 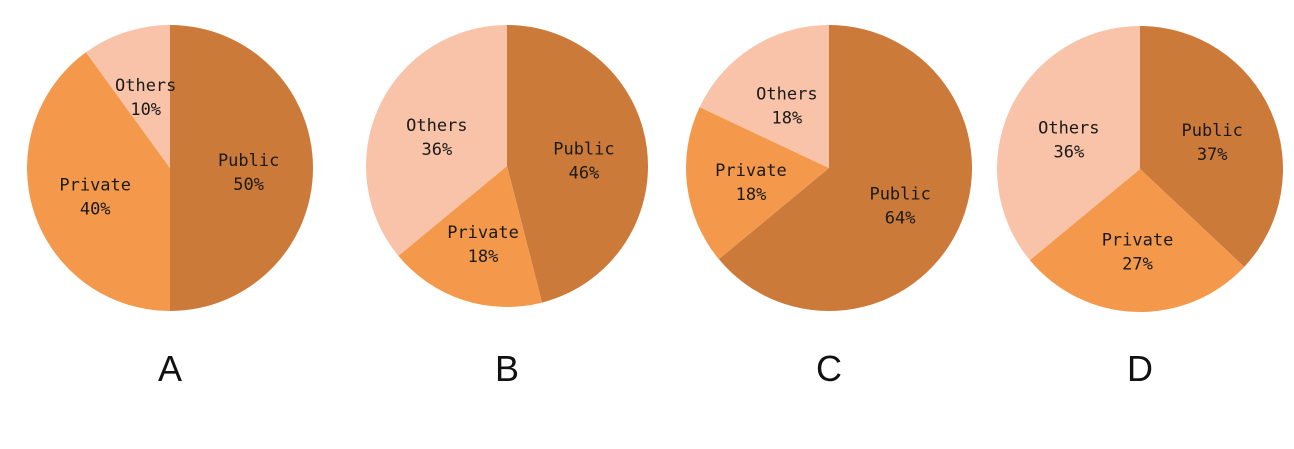 I want to click on slice-percent-label: 46%, so click(x=584, y=173).